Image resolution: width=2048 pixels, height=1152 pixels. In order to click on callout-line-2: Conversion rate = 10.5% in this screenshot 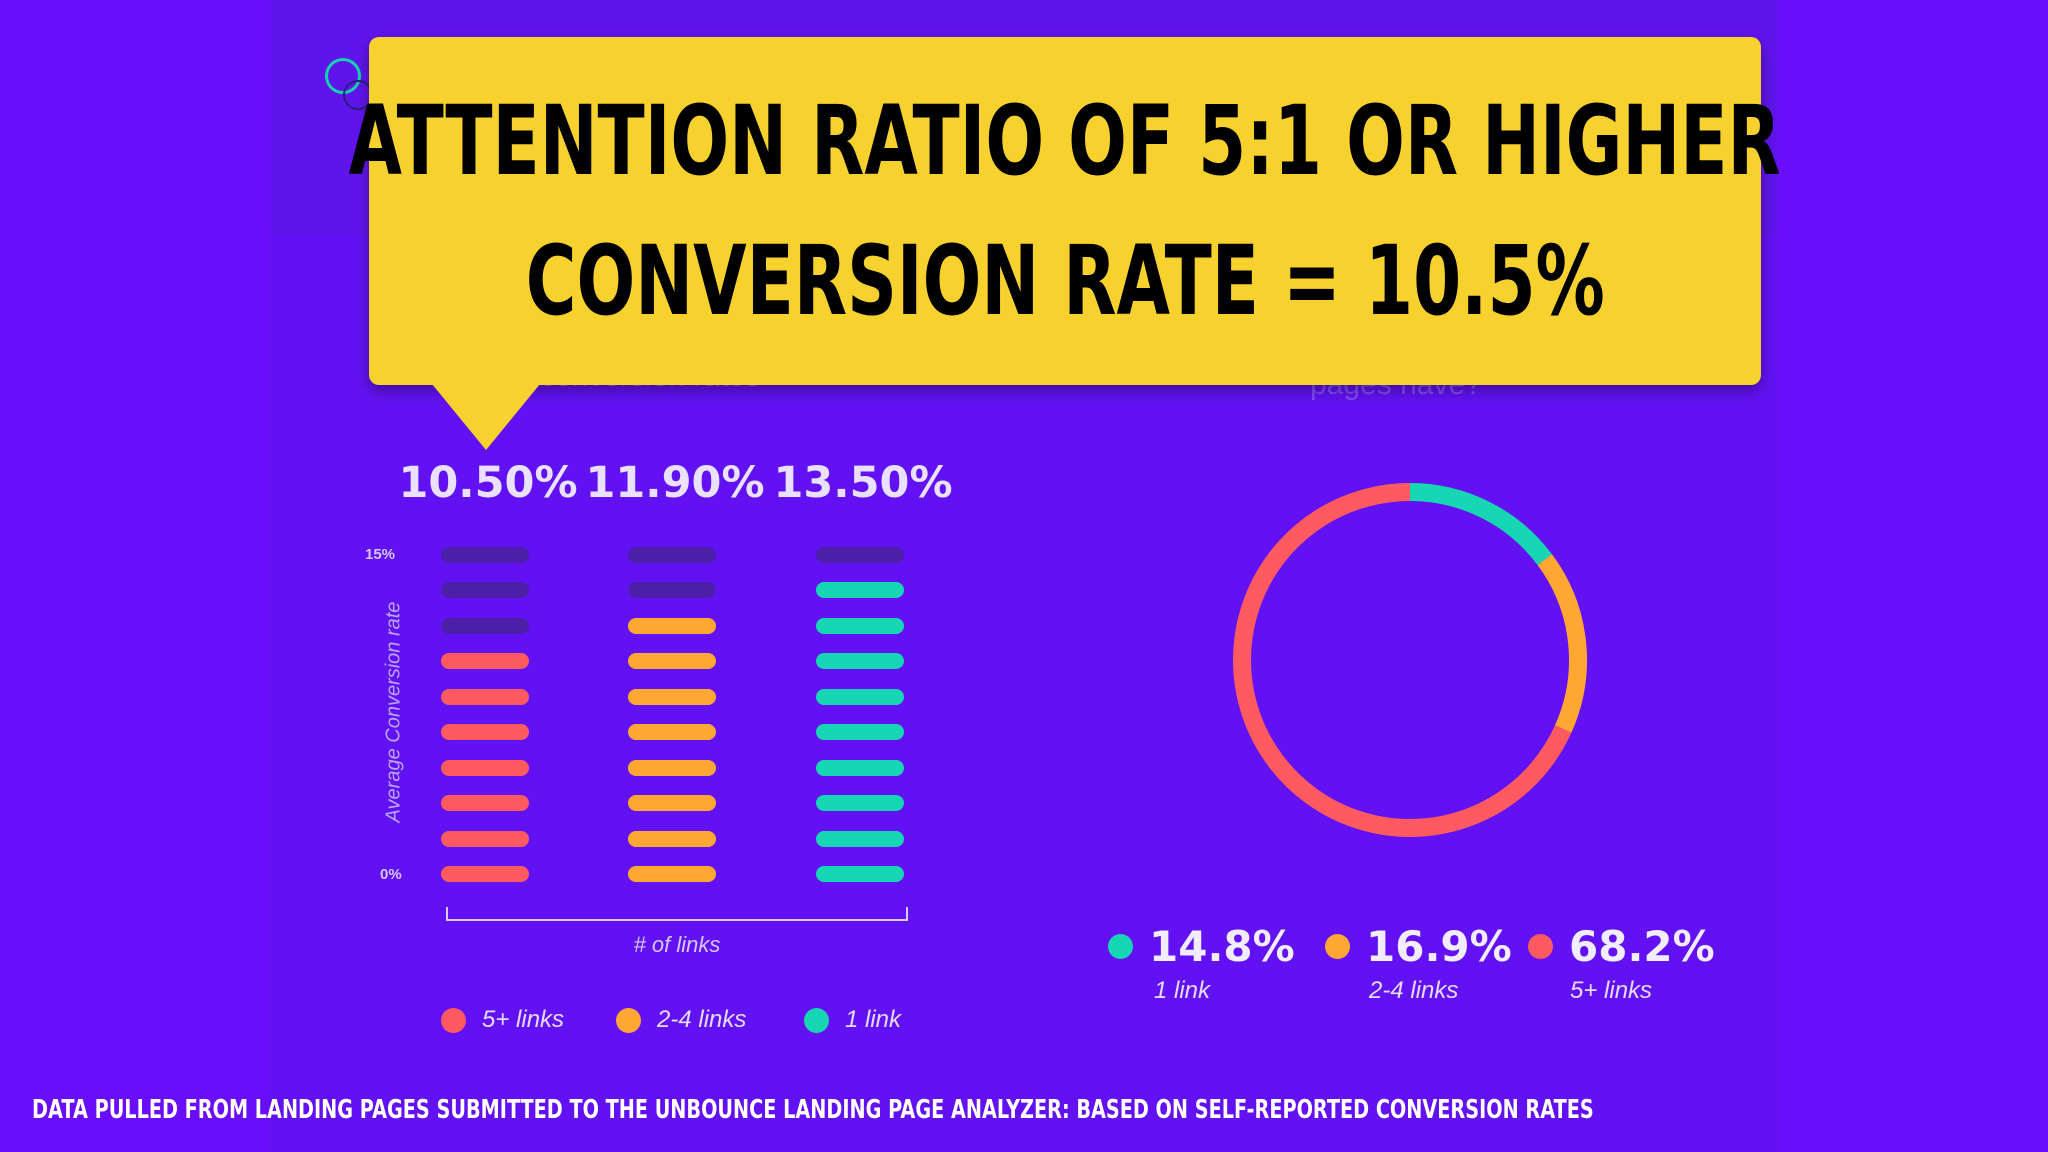, I will do `click(1065, 281)`.